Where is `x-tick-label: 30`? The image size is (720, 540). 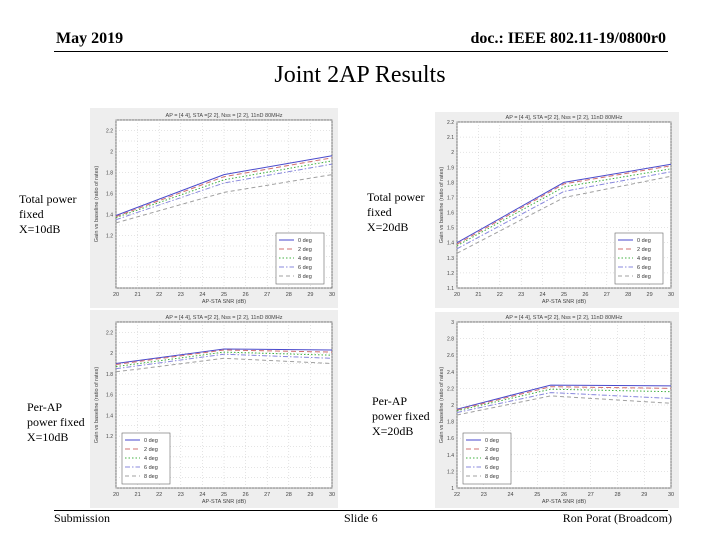
x-tick-label: 30 is located at coordinates (332, 295).